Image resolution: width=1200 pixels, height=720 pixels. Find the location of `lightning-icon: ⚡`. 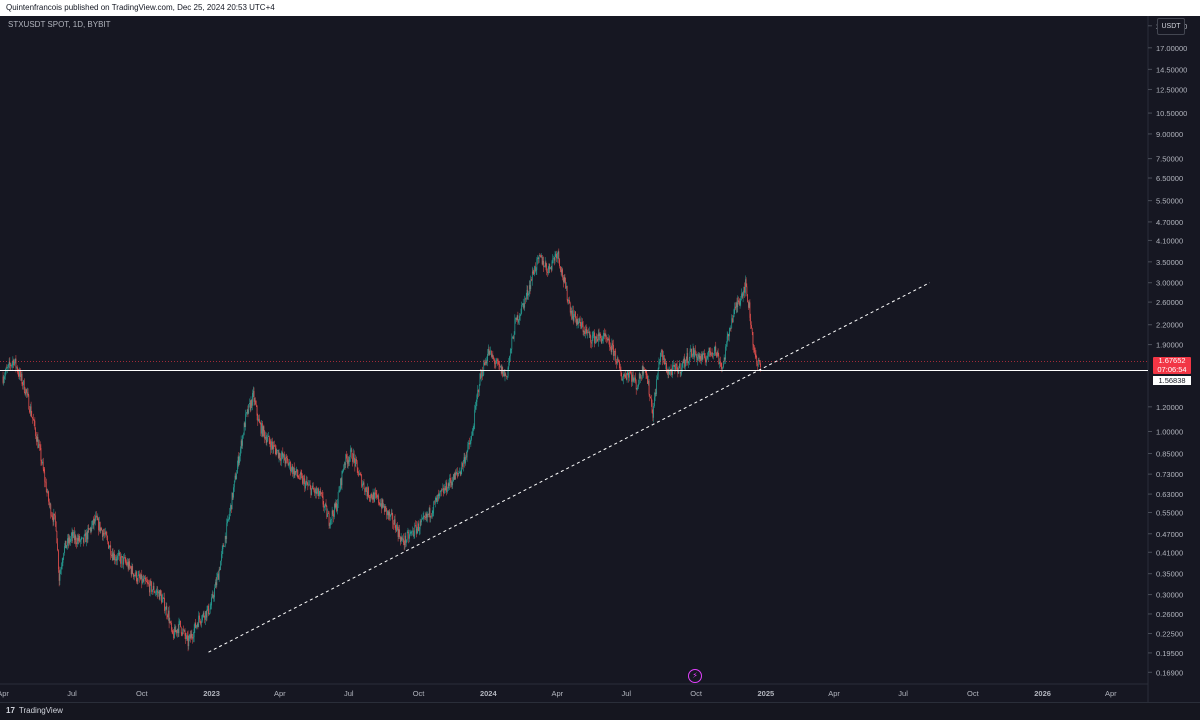

lightning-icon: ⚡ is located at coordinates (695, 676).